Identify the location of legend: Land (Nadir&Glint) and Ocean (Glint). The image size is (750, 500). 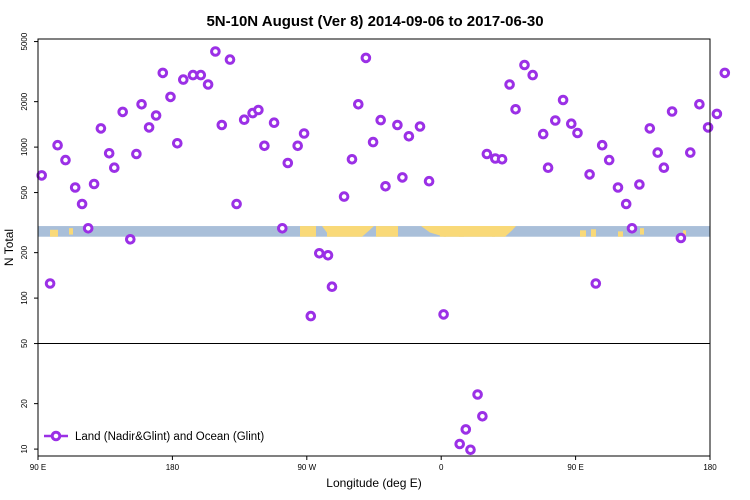
(154, 436).